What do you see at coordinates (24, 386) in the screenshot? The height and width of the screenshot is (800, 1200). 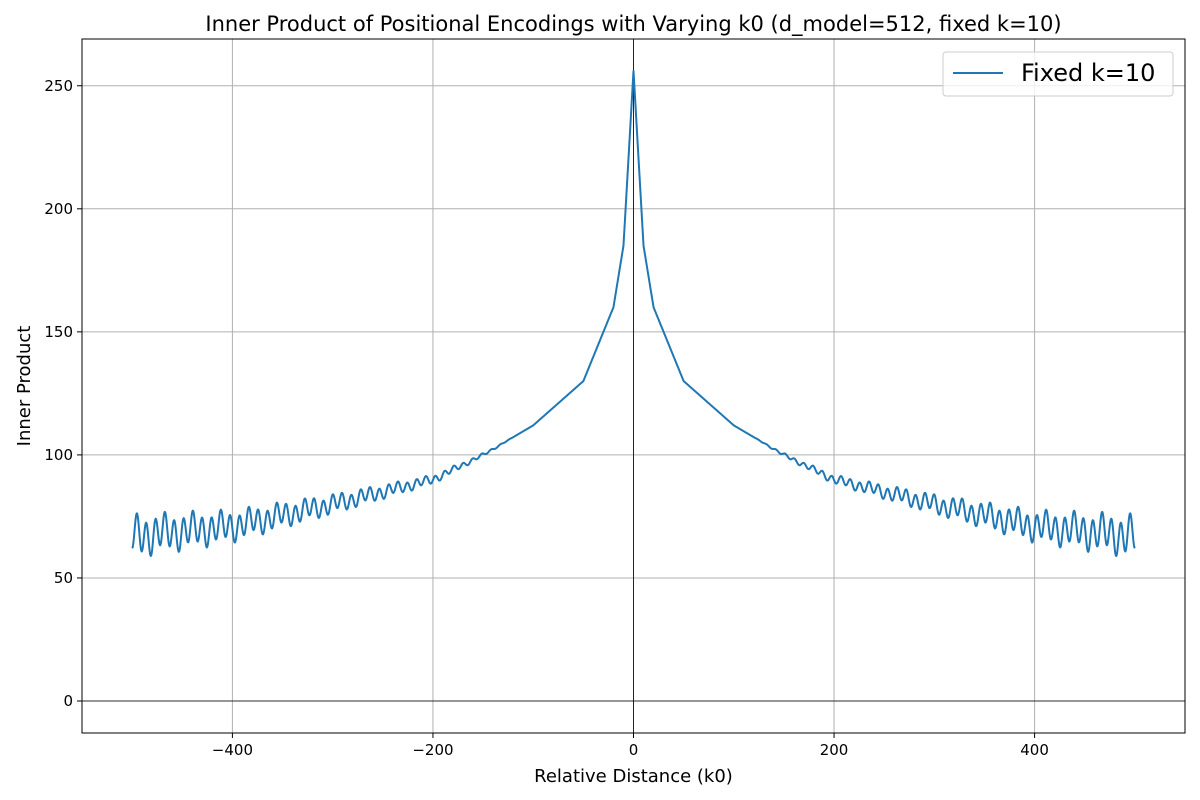 I see `y-axis-label: Inner Product` at bounding box center [24, 386].